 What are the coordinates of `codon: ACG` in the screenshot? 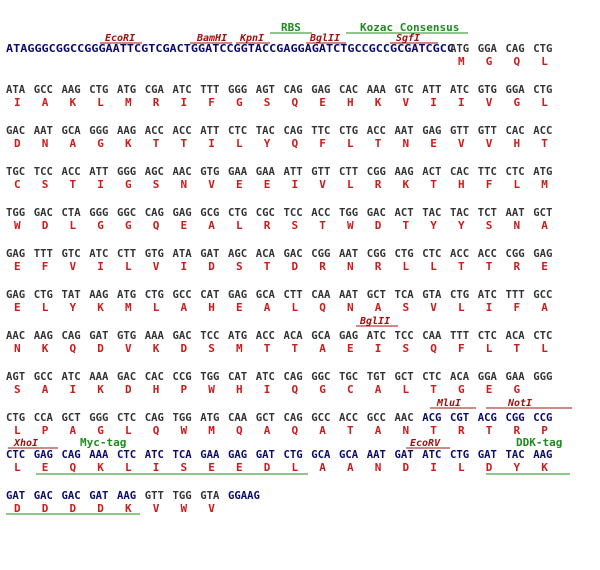 It's located at (487, 418).